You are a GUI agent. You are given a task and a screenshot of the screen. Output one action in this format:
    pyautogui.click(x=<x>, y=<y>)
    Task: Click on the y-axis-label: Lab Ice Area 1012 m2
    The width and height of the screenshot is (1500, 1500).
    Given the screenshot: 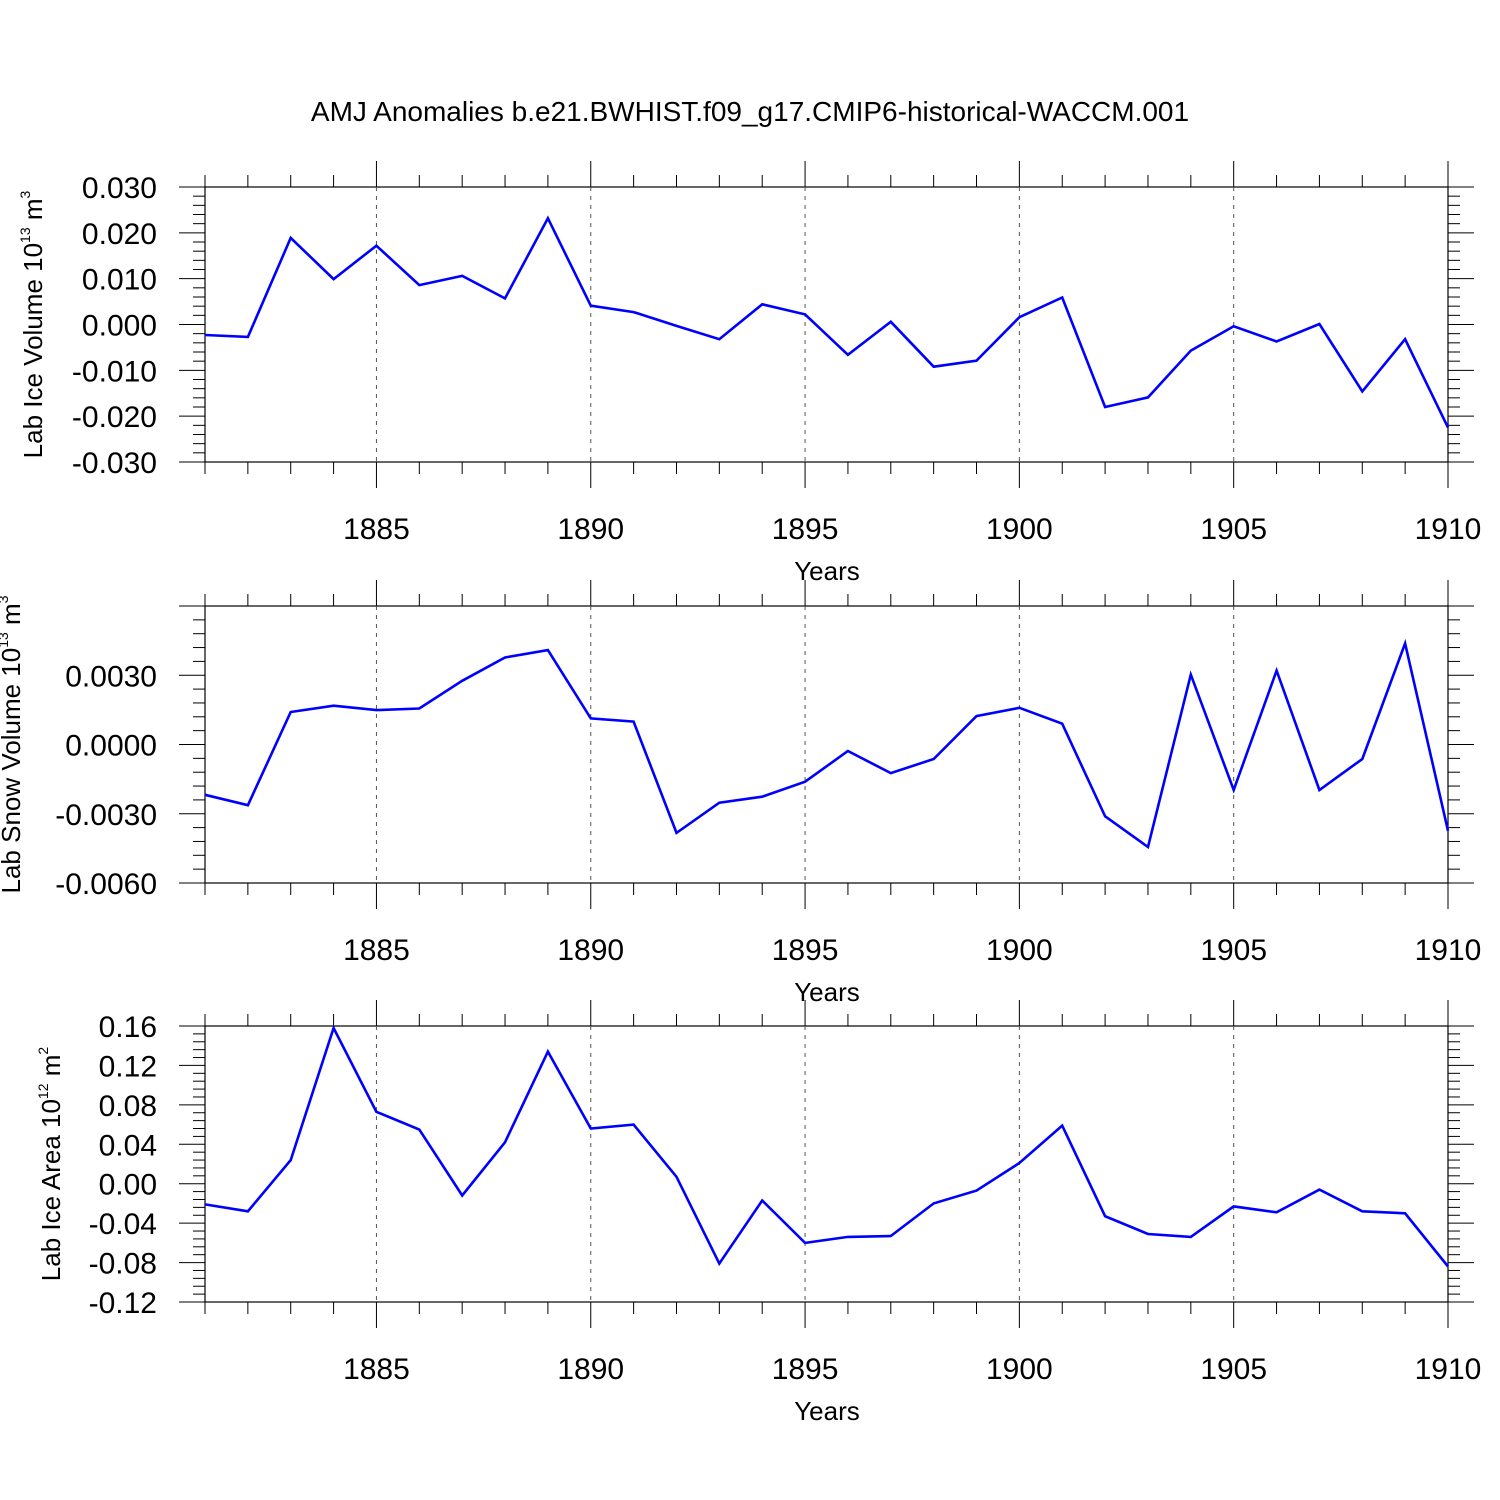 What is the action you would take?
    pyautogui.click(x=50, y=1164)
    